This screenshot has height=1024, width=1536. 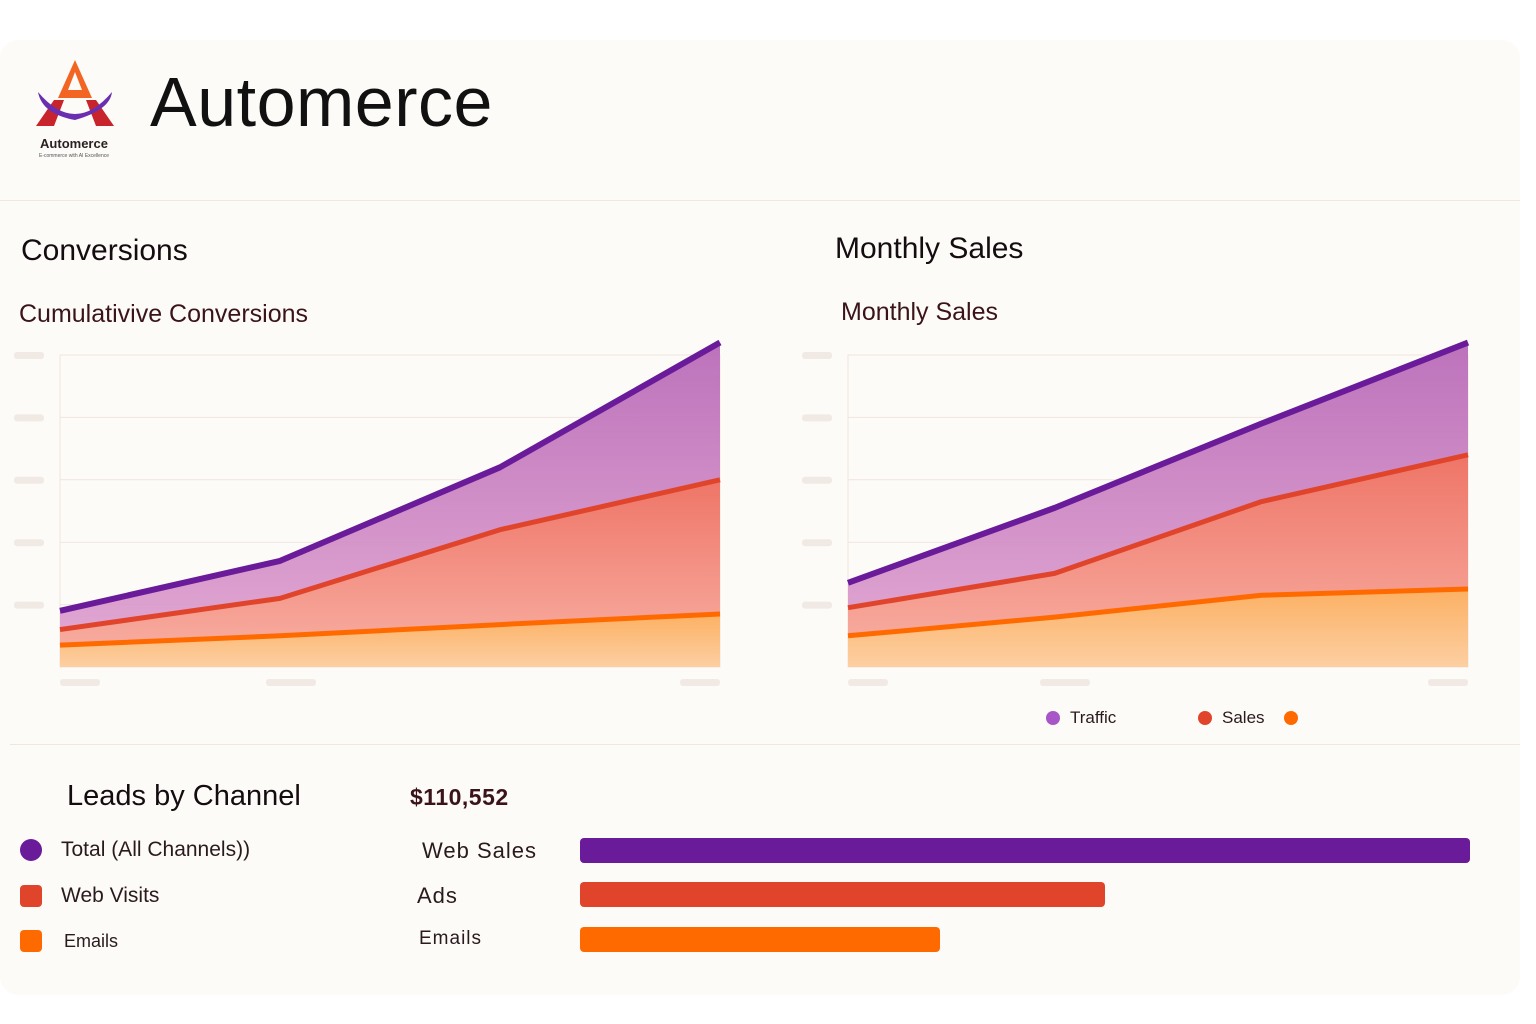 I want to click on lead-item-total: Total (All Channels)), so click(x=135, y=850).